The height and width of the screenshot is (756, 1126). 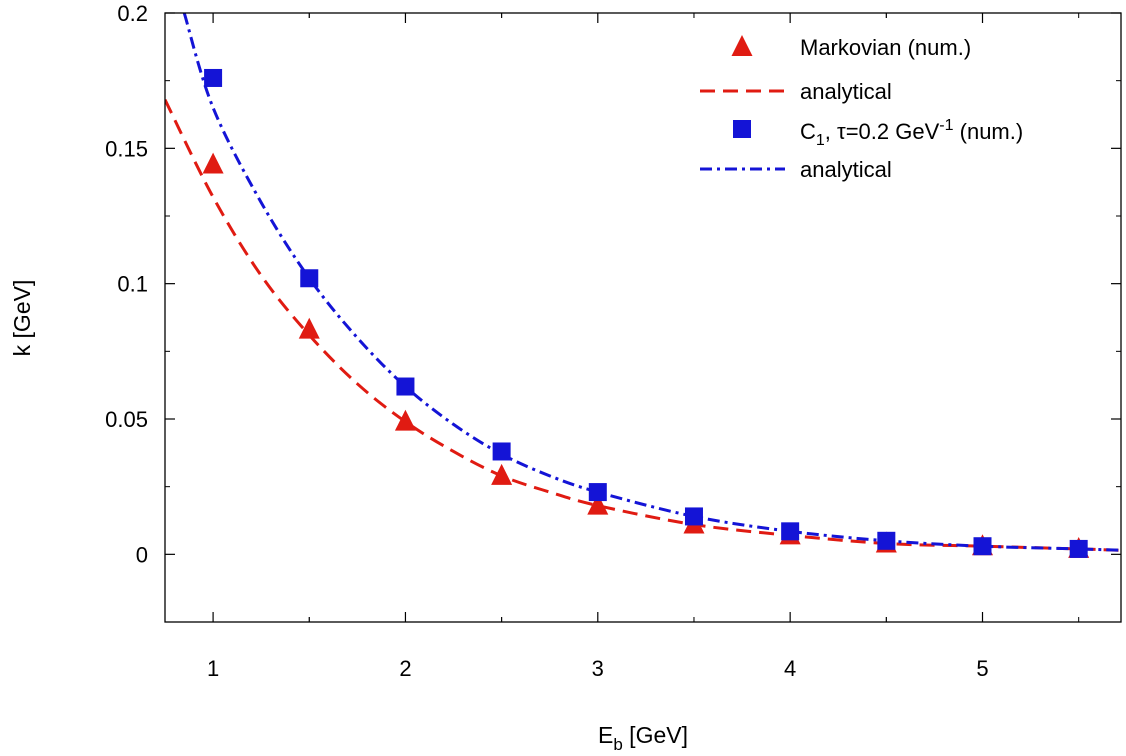 What do you see at coordinates (742, 103) in the screenshot?
I see `legend-samples` at bounding box center [742, 103].